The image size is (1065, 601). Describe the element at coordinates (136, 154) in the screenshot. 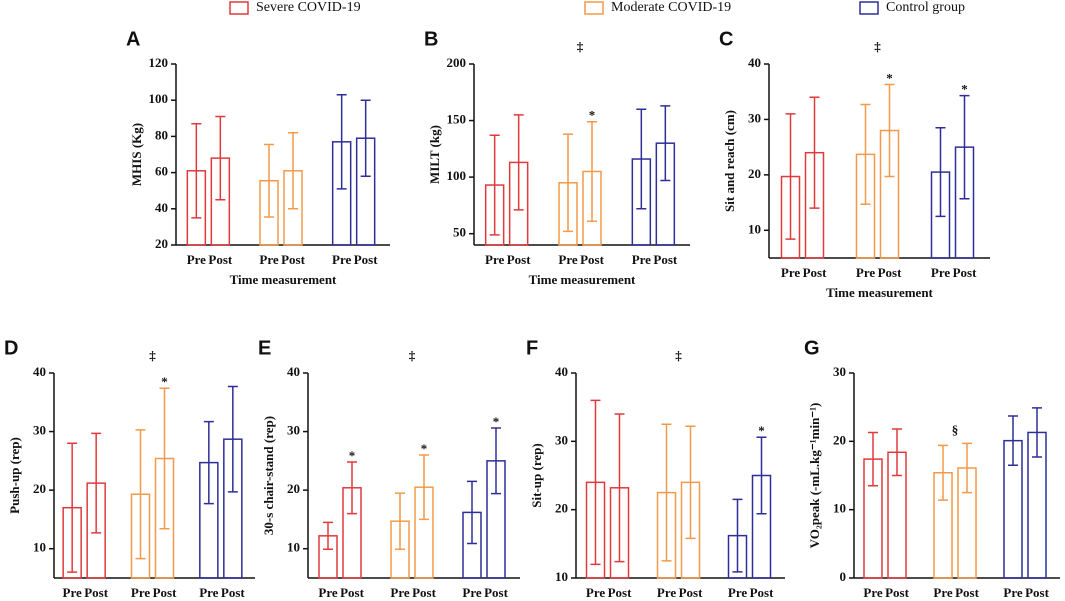

I see `y-axis-label: MHIS (Kg)` at that location.